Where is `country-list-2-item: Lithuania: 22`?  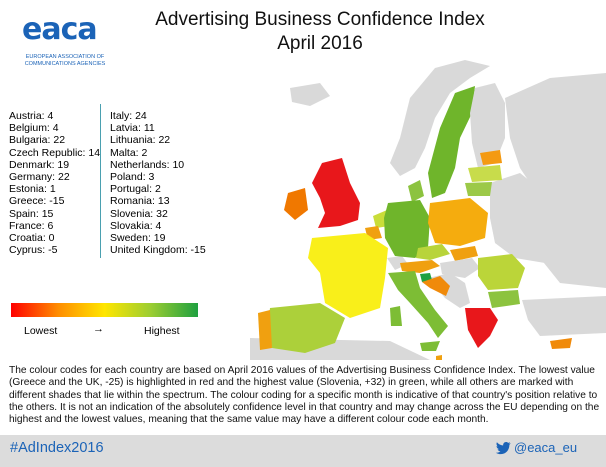 country-list-2-item: Lithuania: 22 is located at coordinates (140, 140).